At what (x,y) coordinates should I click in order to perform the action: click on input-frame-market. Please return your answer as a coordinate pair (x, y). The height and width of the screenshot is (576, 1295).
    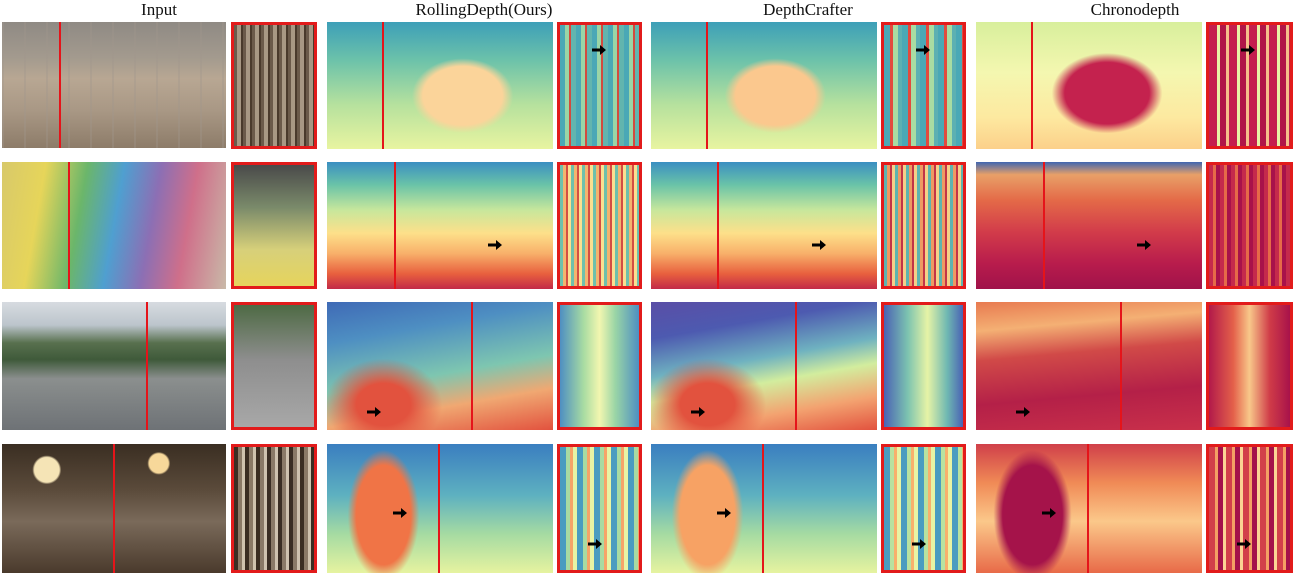
    Looking at the image, I should click on (114, 508).